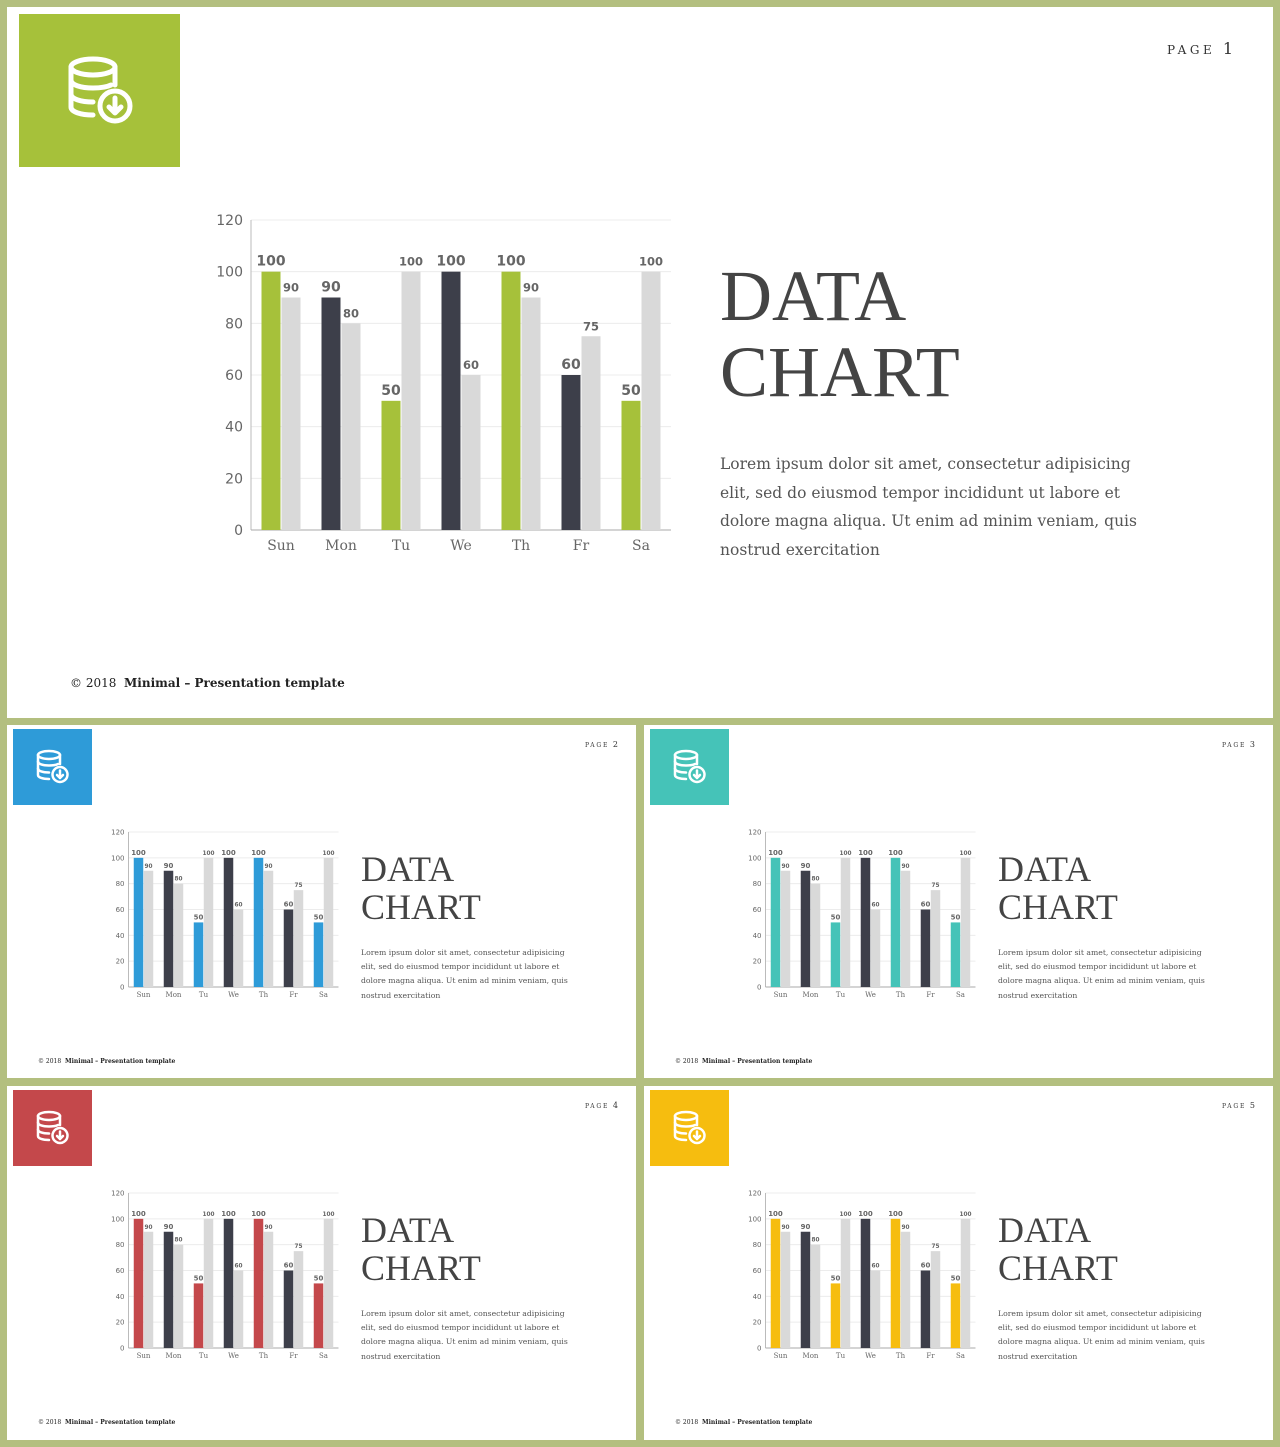 The width and height of the screenshot is (1280, 1447). Describe the element at coordinates (120, 910) in the screenshot. I see `y-tick-label: 60` at that location.